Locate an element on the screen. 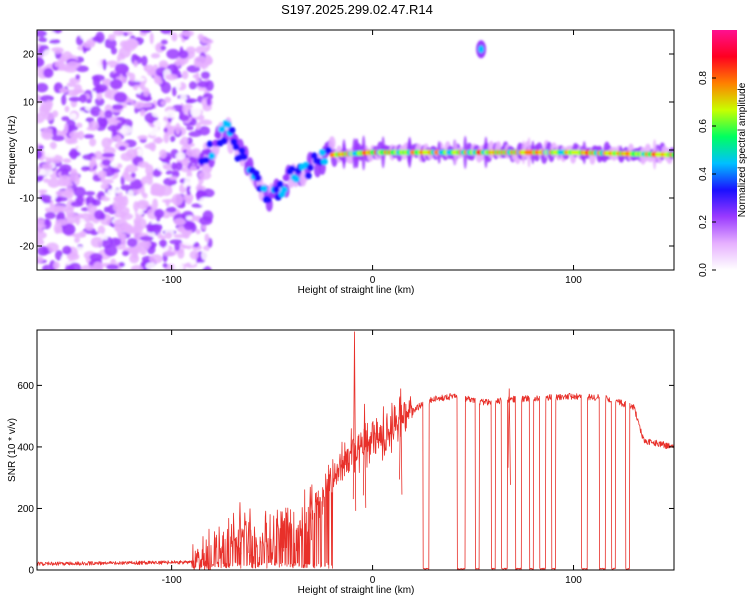  spectrogram-spur is located at coordinates (481, 49).